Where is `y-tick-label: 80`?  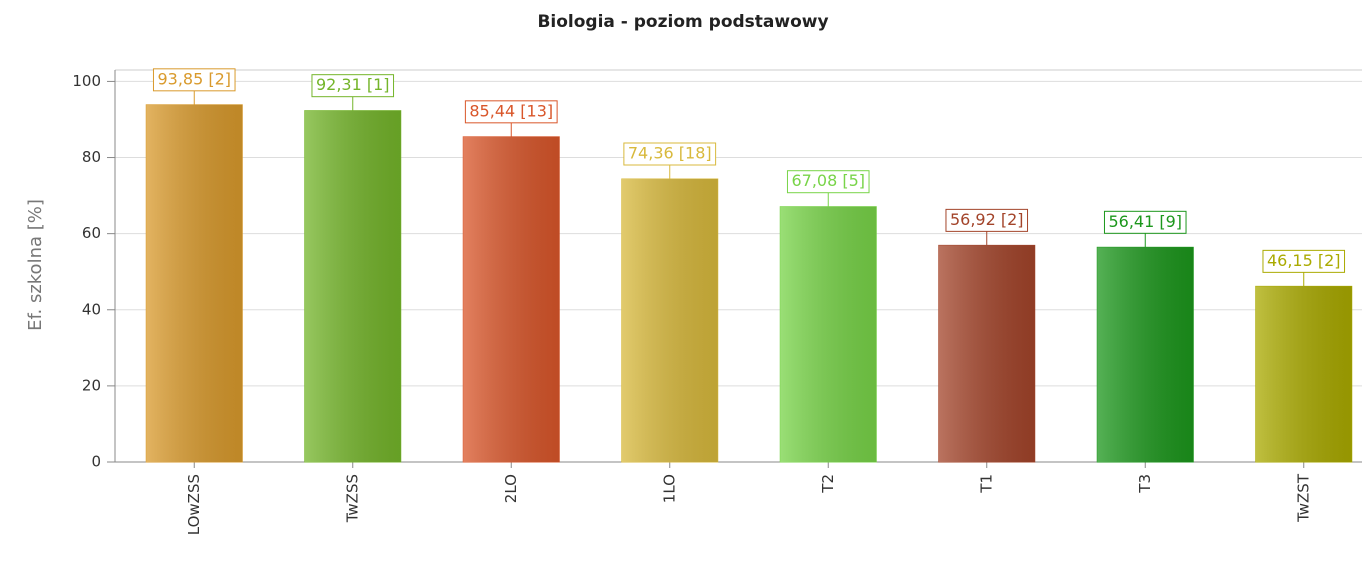 y-tick-label: 80 is located at coordinates (91, 157).